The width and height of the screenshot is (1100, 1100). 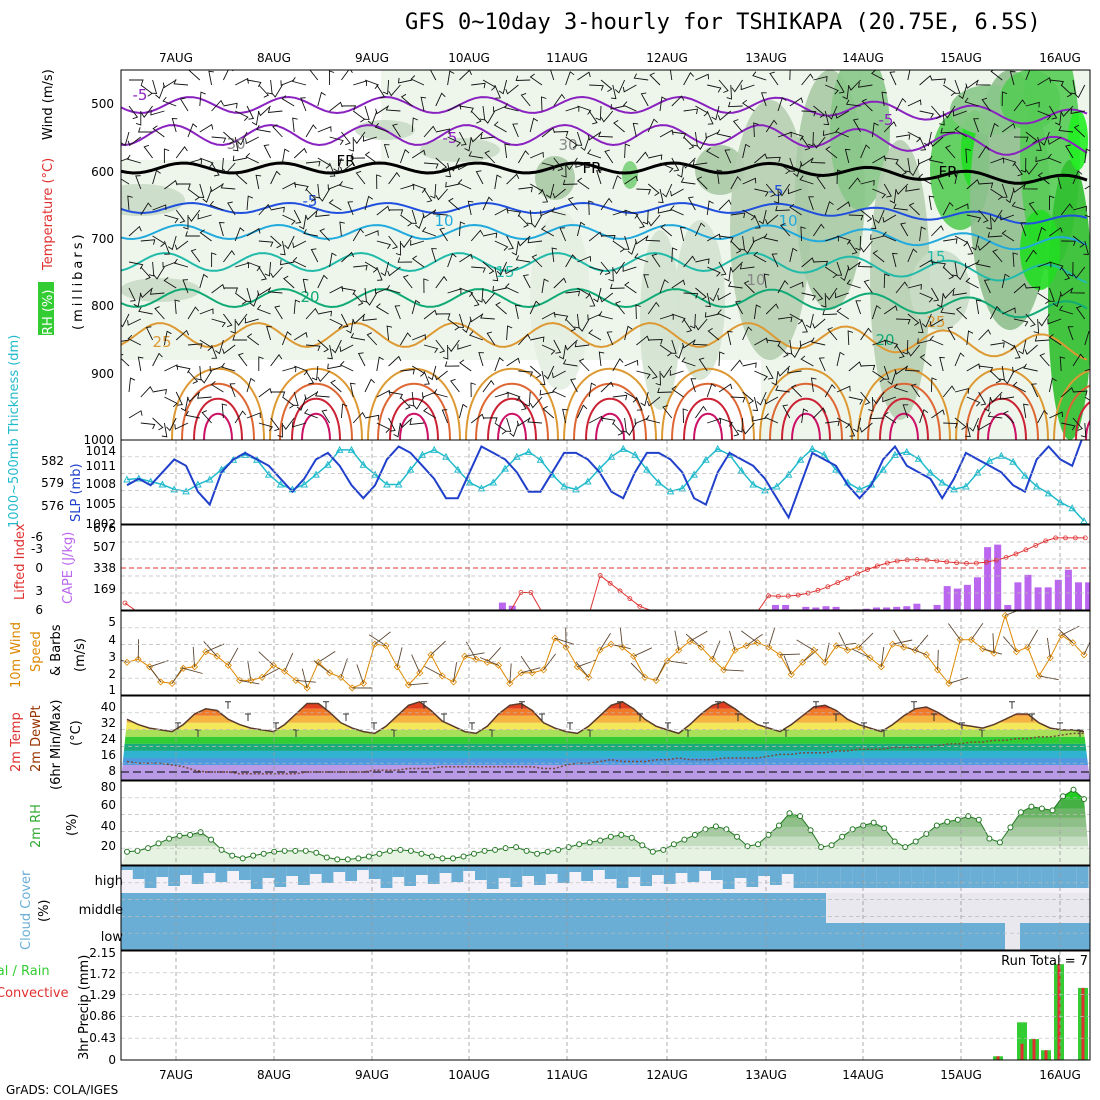 What do you see at coordinates (100, 451) in the screenshot?
I see `tick-label: 1014` at bounding box center [100, 451].